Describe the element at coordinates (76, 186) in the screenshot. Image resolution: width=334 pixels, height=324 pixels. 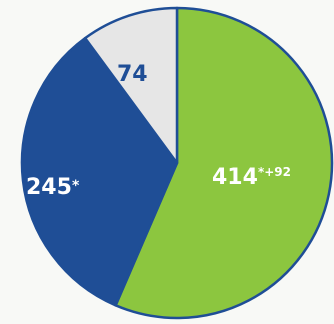
I see `pie-label-suffix: *` at that location.